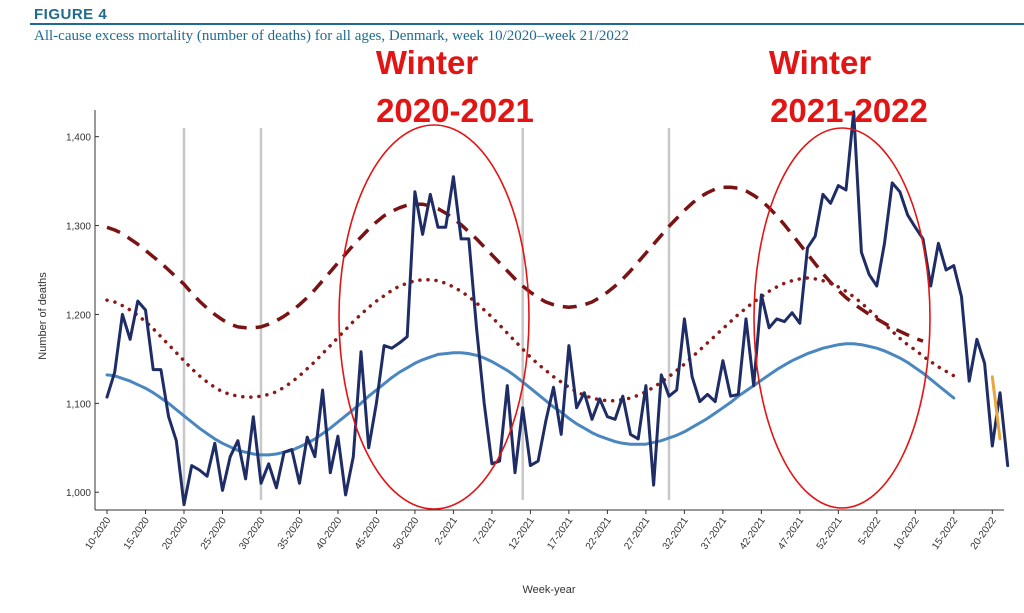 Image resolution: width=1024 pixels, height=613 pixels. What do you see at coordinates (869, 531) in the screenshot?
I see `x-tick-label: 5-2022` at bounding box center [869, 531].